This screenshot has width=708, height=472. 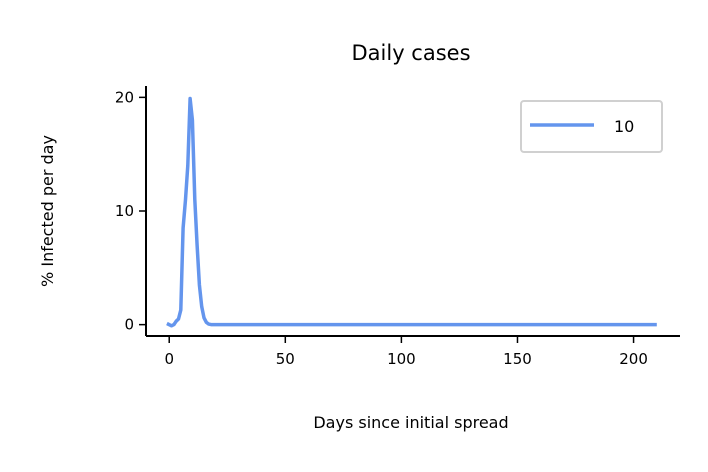 What do you see at coordinates (124, 97) in the screenshot?
I see `y-tick-label: 20` at bounding box center [124, 97].